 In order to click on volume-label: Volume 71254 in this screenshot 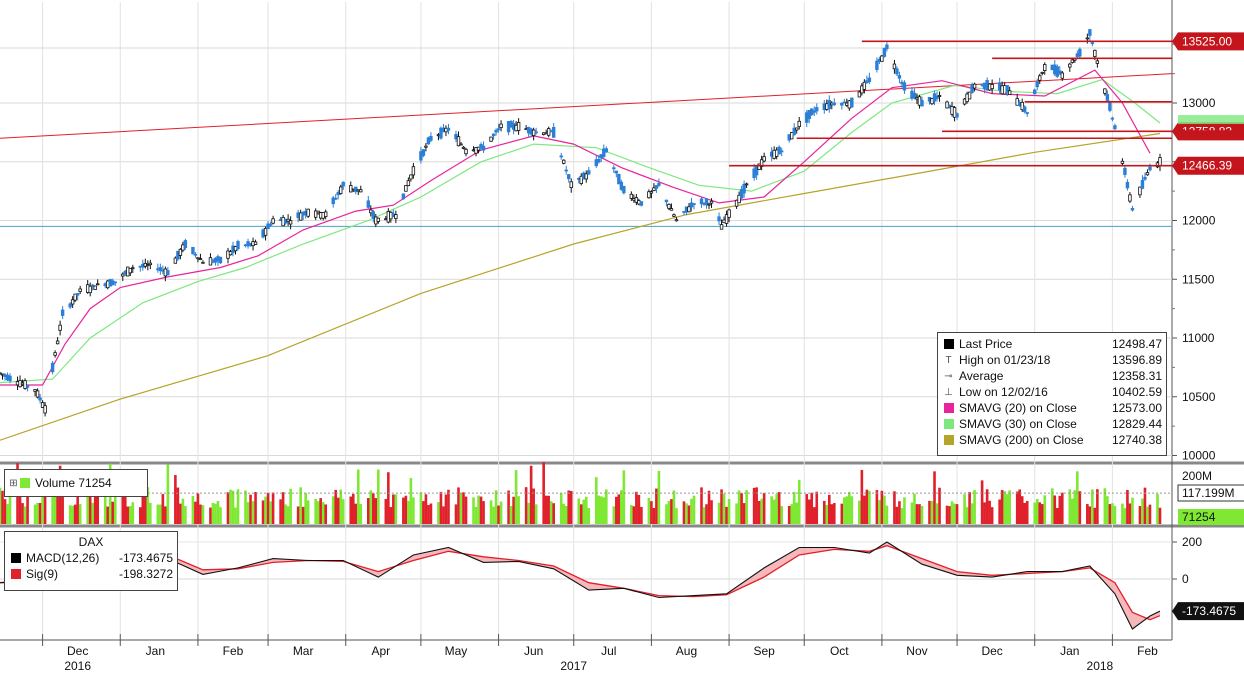, I will do `click(73, 483)`.